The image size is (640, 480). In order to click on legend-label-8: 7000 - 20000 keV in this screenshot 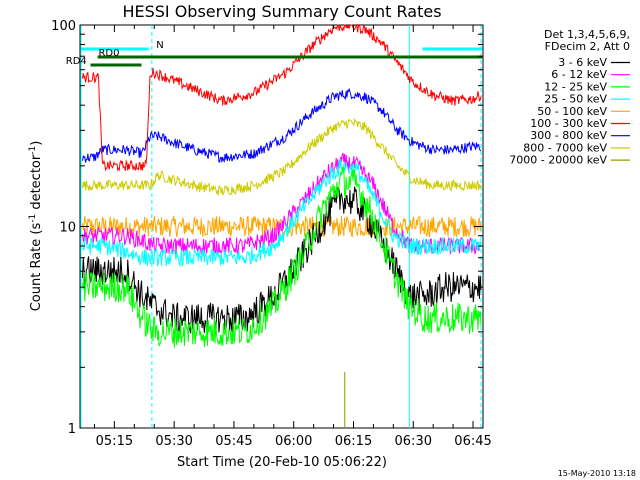, I will do `click(558, 160)`.